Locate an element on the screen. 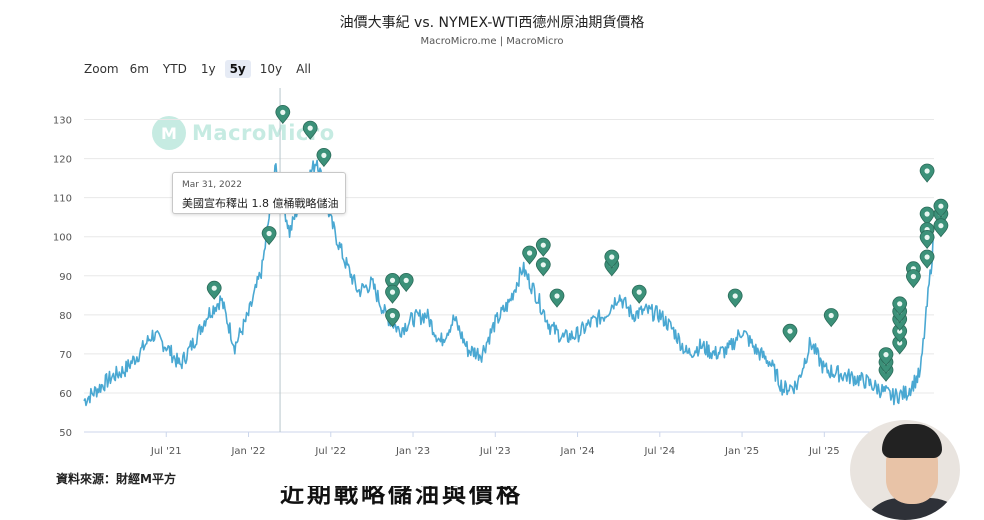 This screenshot has height=520, width=984. zoom-1y-button: 1y is located at coordinates (208, 69).